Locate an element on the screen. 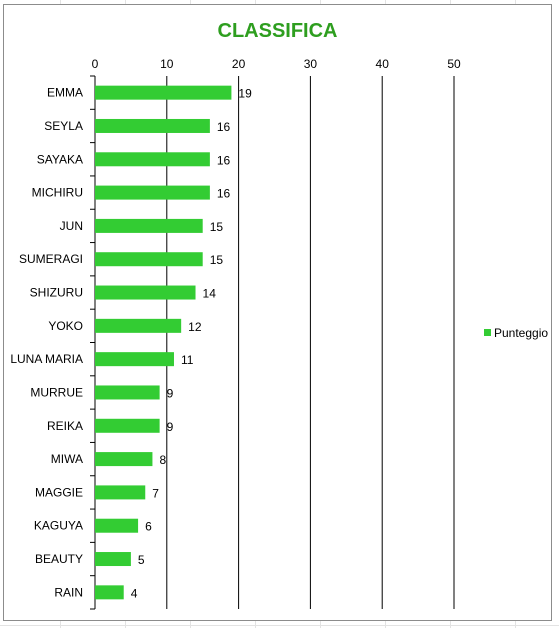 The image size is (559, 628). category-label: KAGUYA is located at coordinates (58, 526).